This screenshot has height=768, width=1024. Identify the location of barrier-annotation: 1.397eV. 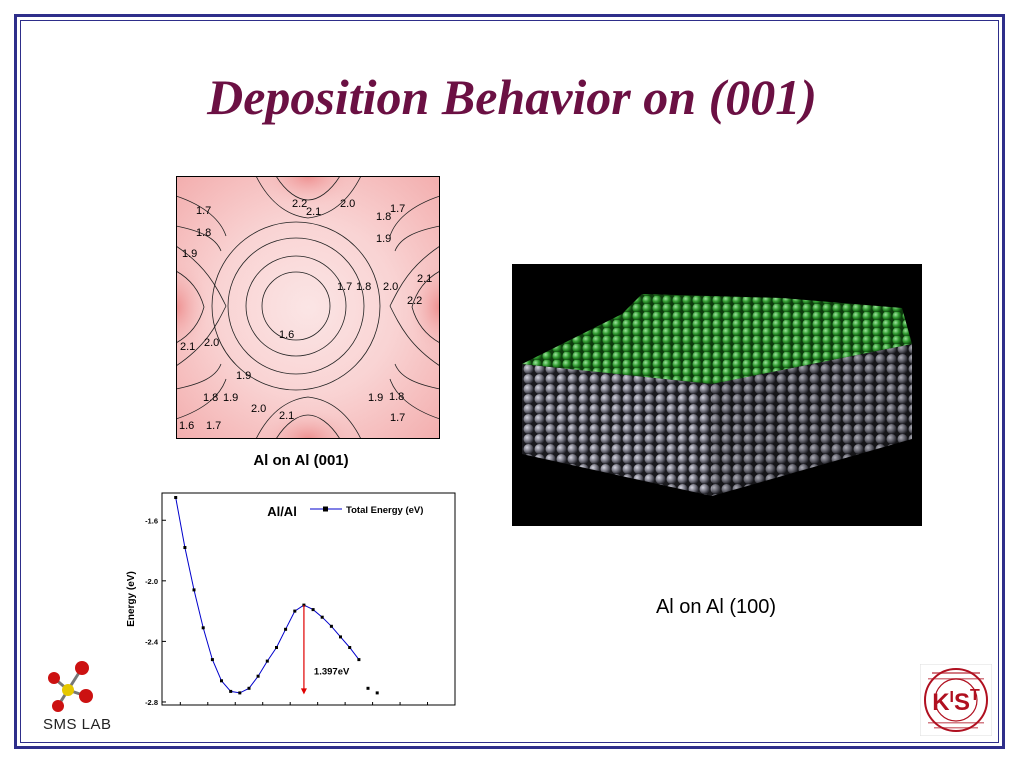
(332, 672).